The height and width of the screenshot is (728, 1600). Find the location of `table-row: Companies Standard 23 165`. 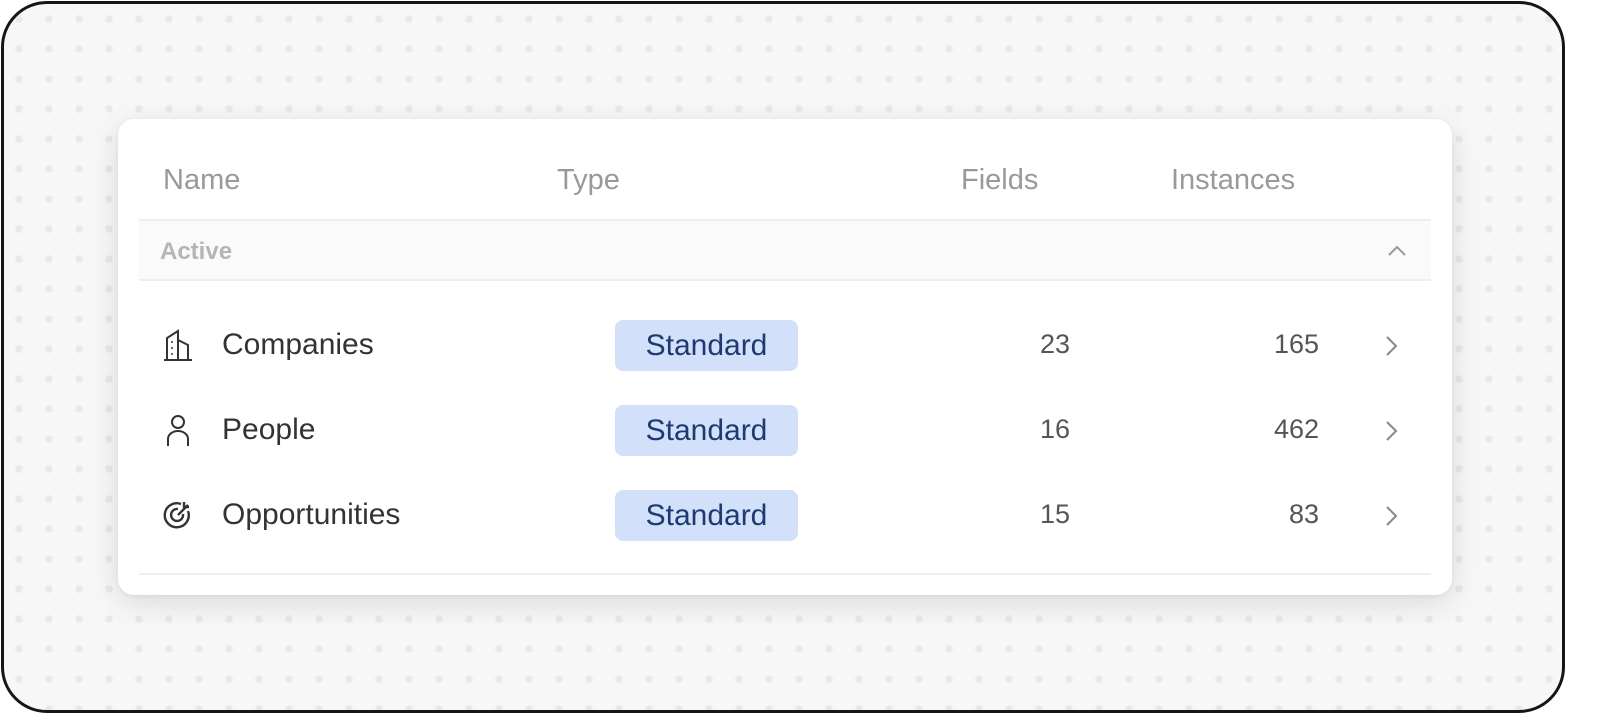

table-row: Companies Standard 23 165 is located at coordinates (785, 346).